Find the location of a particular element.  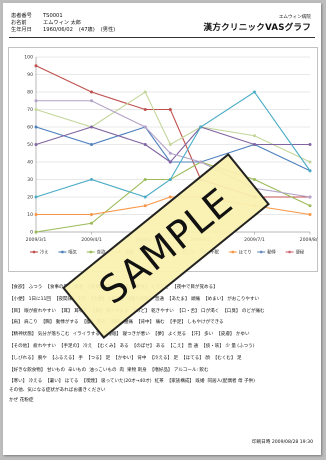

questionnaire-item: イライラする is located at coordinates (86, 335).